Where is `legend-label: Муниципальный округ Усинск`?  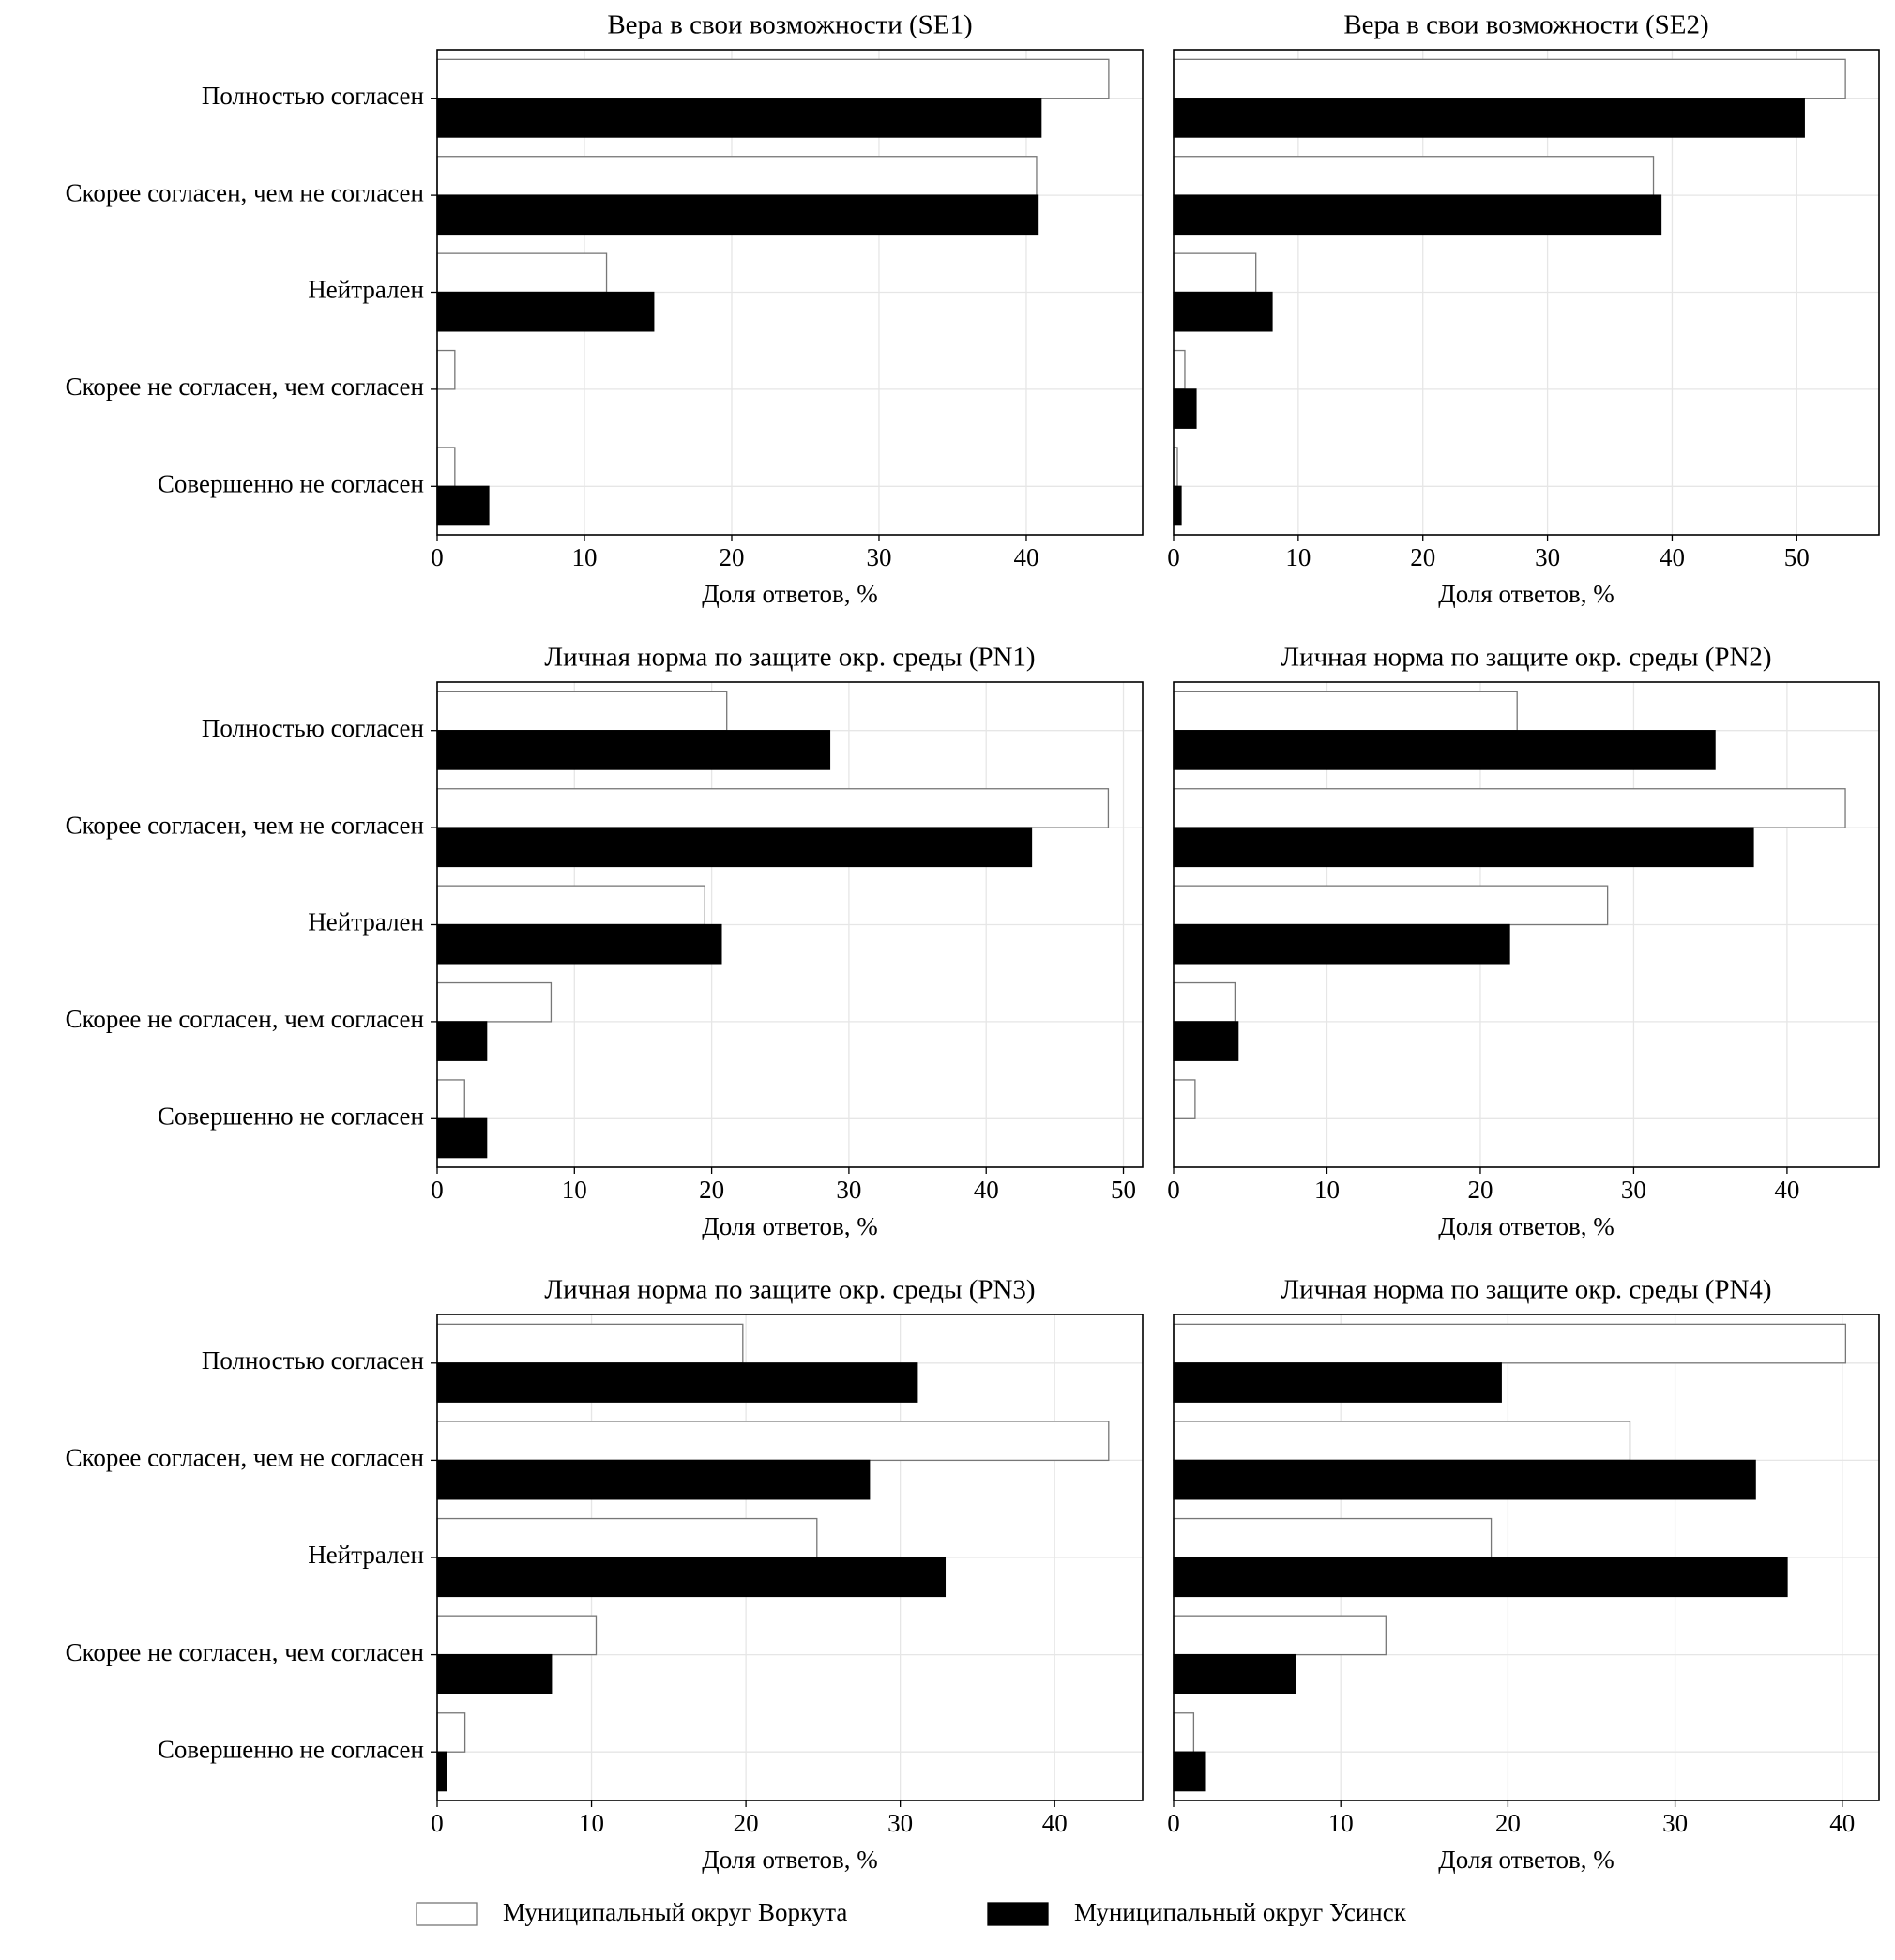
legend-label: Муниципальный округ Усинск is located at coordinates (1240, 1912).